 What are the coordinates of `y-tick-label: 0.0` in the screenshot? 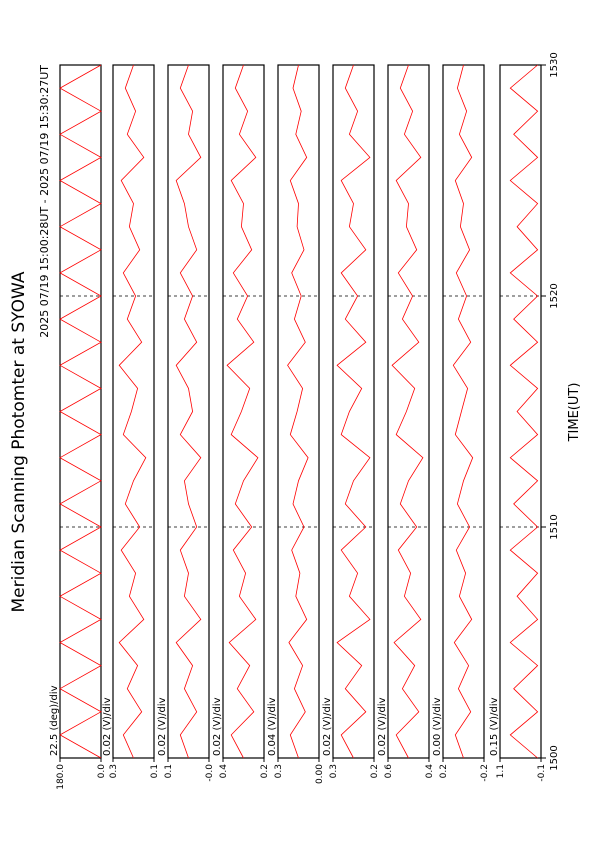 It's located at (102, 771).